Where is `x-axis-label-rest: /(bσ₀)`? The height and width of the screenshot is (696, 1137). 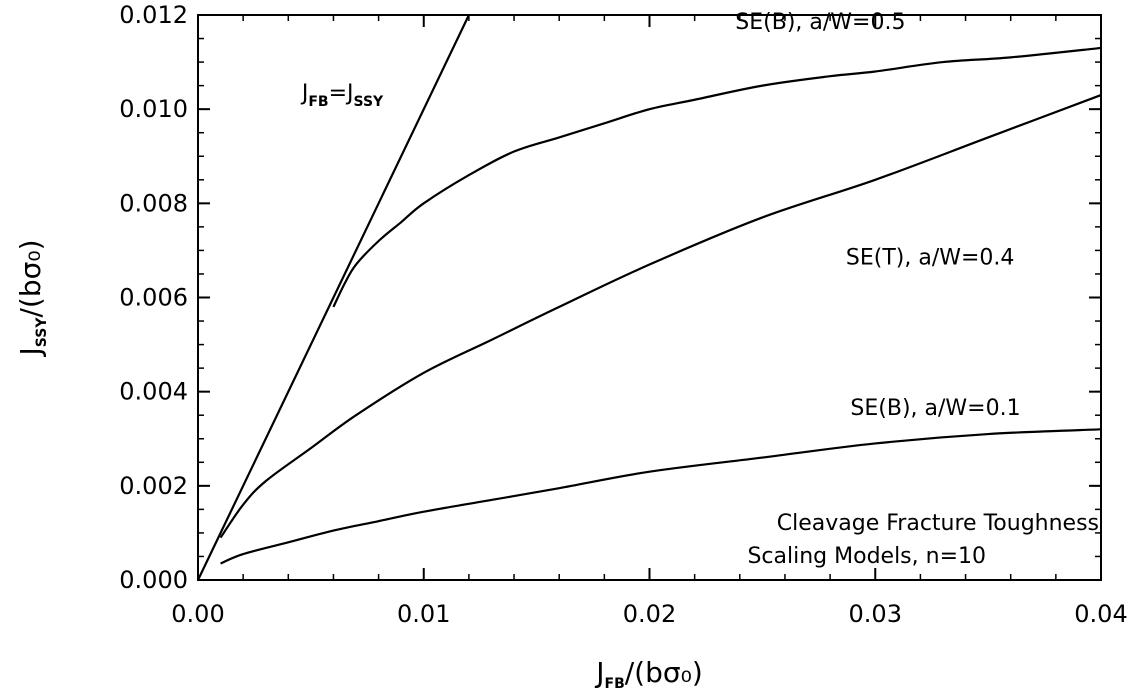
x-axis-label-rest: /(bσ₀) is located at coordinates (664, 672).